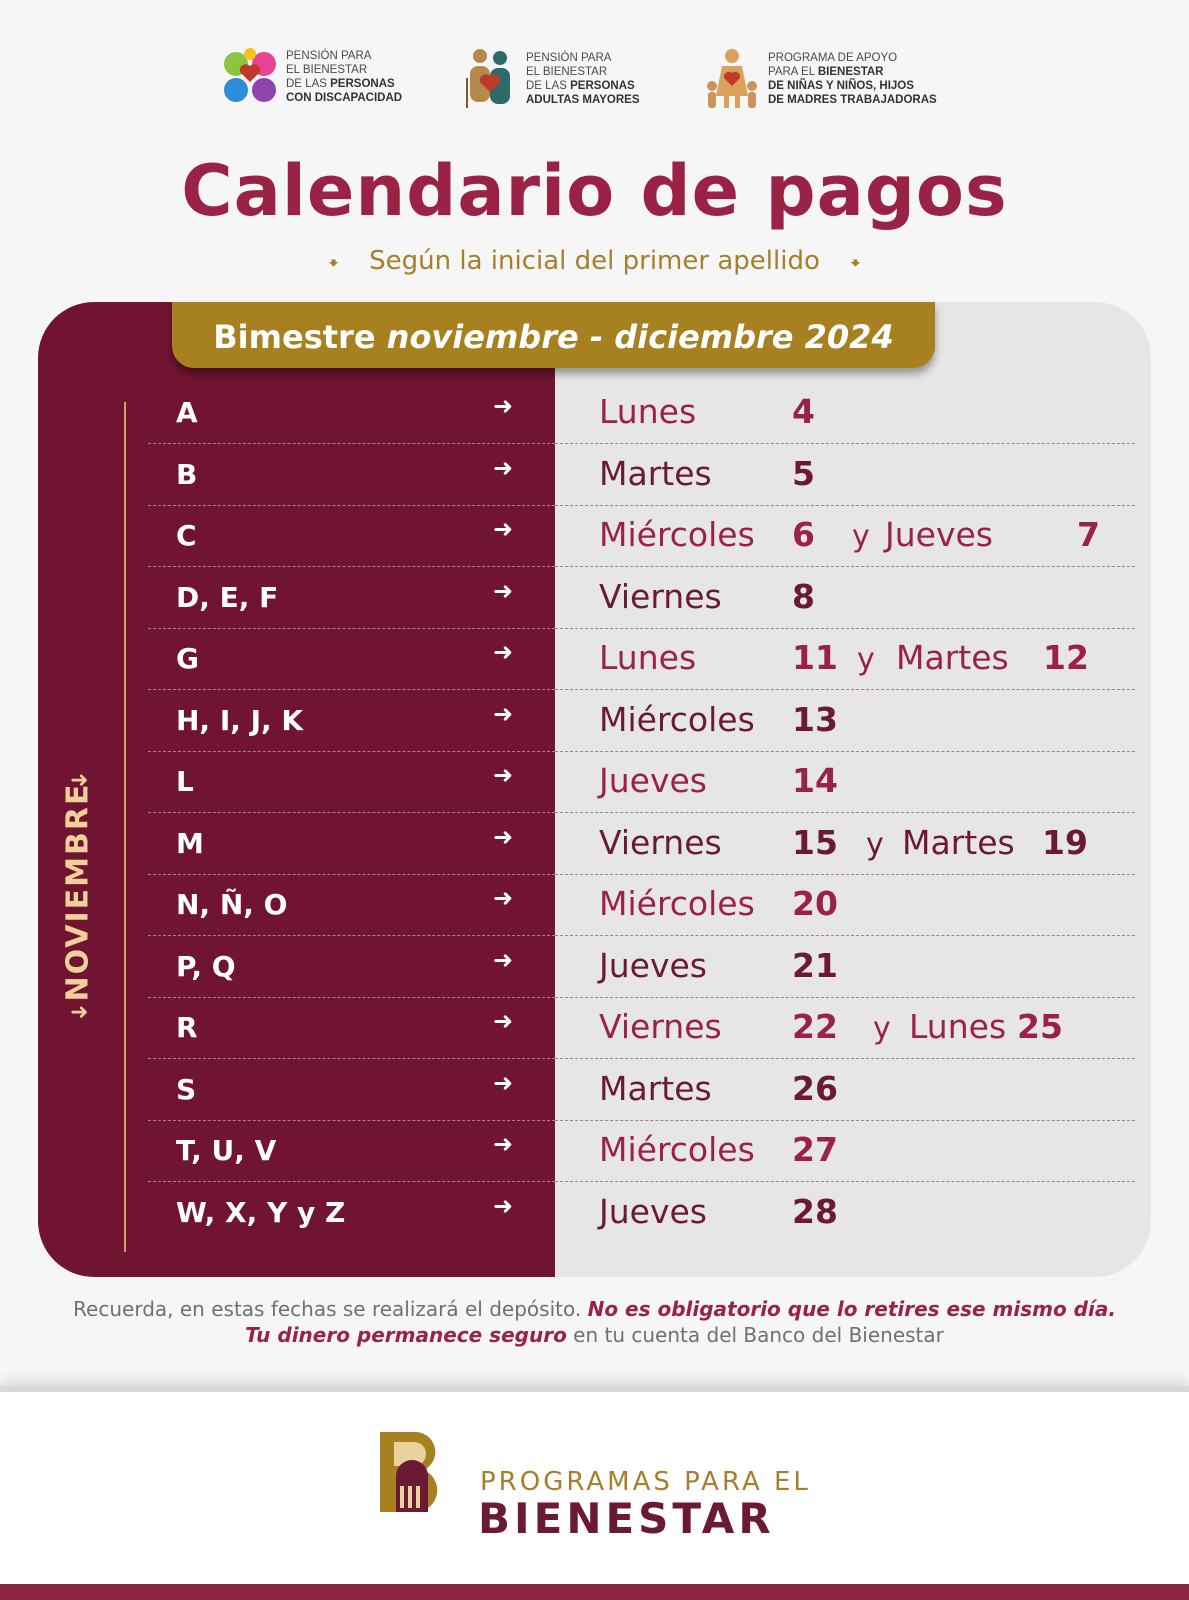  What do you see at coordinates (1065, 842) in the screenshot?
I see `row-date2: 19` at bounding box center [1065, 842].